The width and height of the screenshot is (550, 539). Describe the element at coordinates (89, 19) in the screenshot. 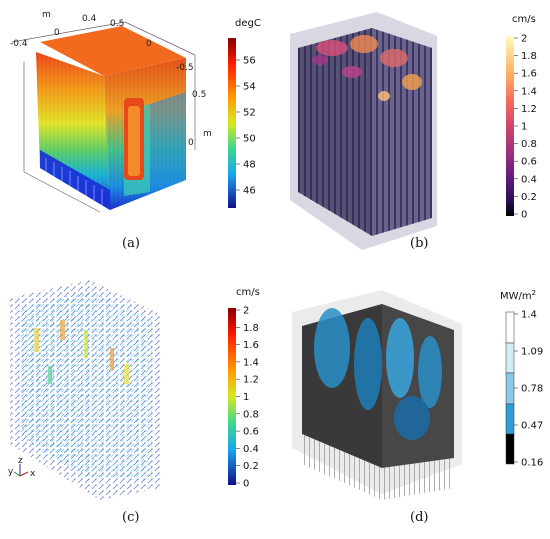

I see `tick-04: 0.4` at that location.